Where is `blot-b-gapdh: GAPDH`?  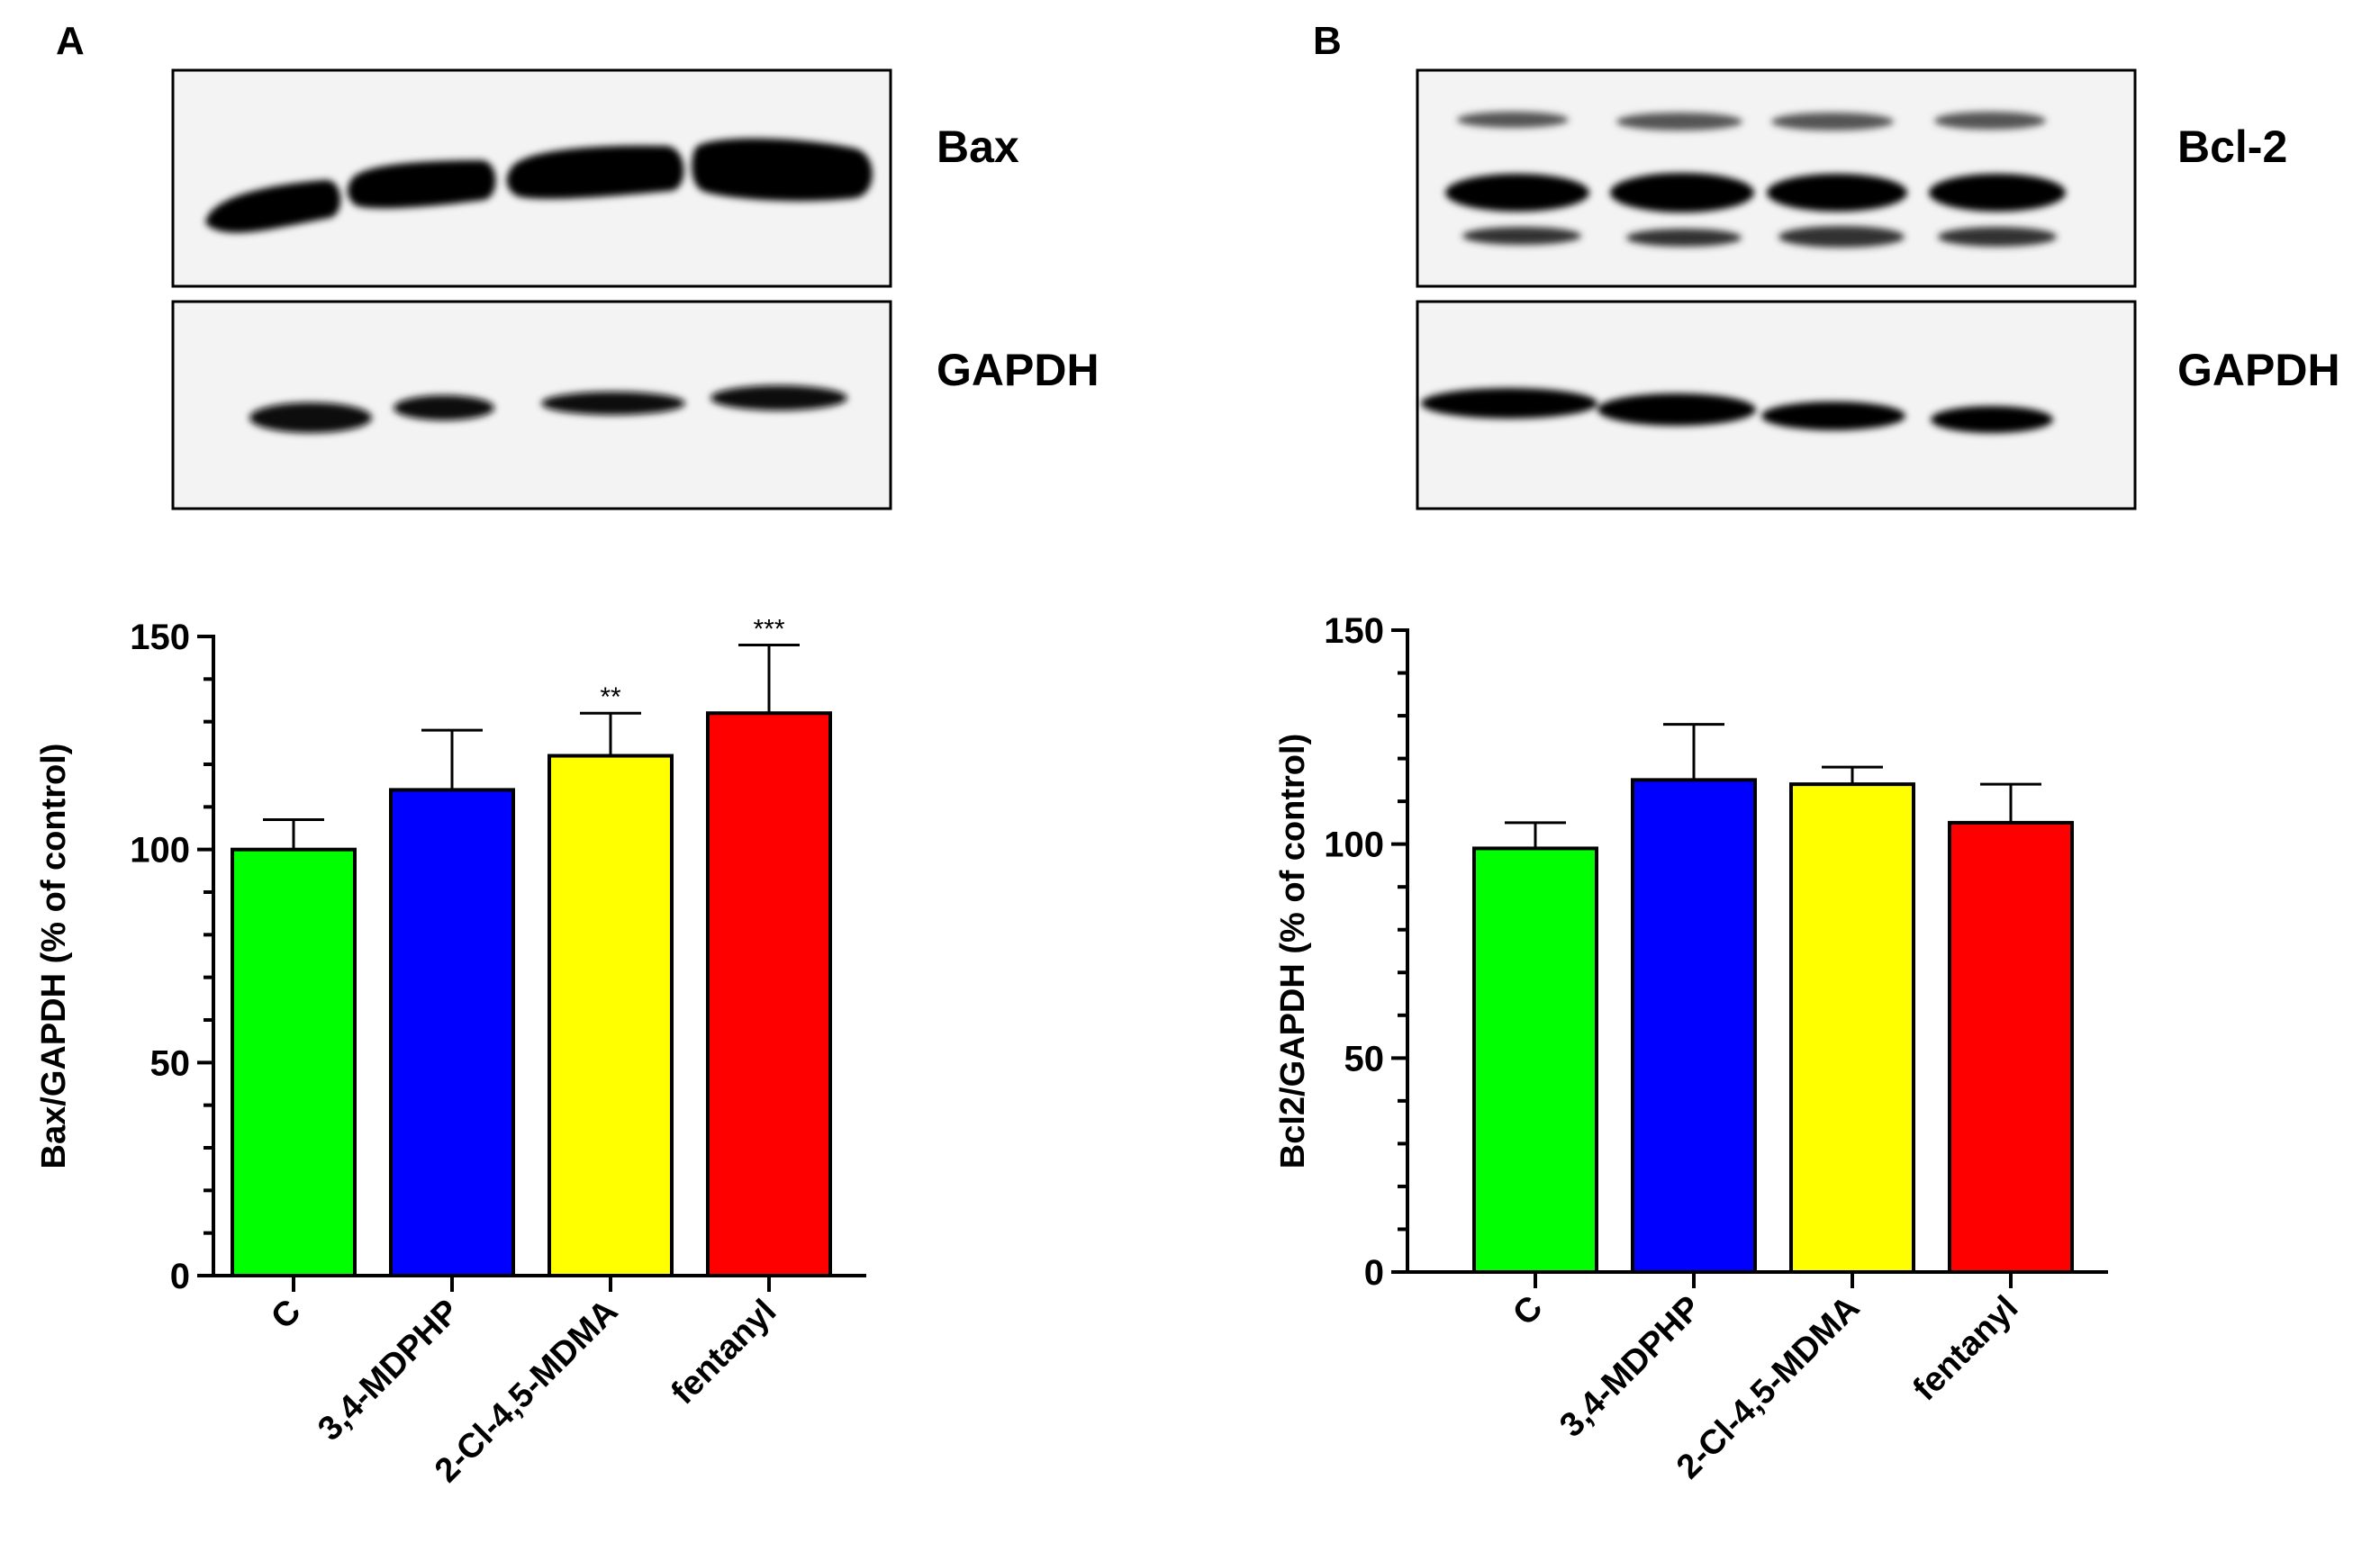
blot-b-gapdh: GAPDH is located at coordinates (1878, 405).